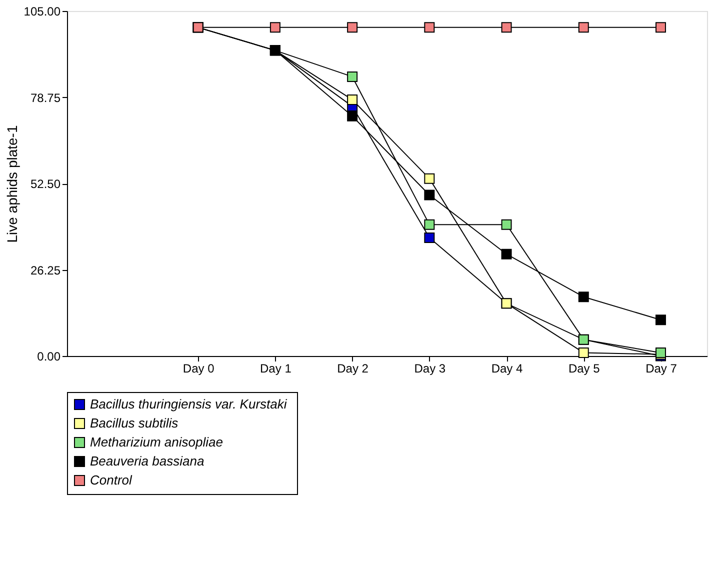 This screenshot has width=727, height=574. I want to click on y-axis-title: Live aphids plate-1, so click(12, 184).